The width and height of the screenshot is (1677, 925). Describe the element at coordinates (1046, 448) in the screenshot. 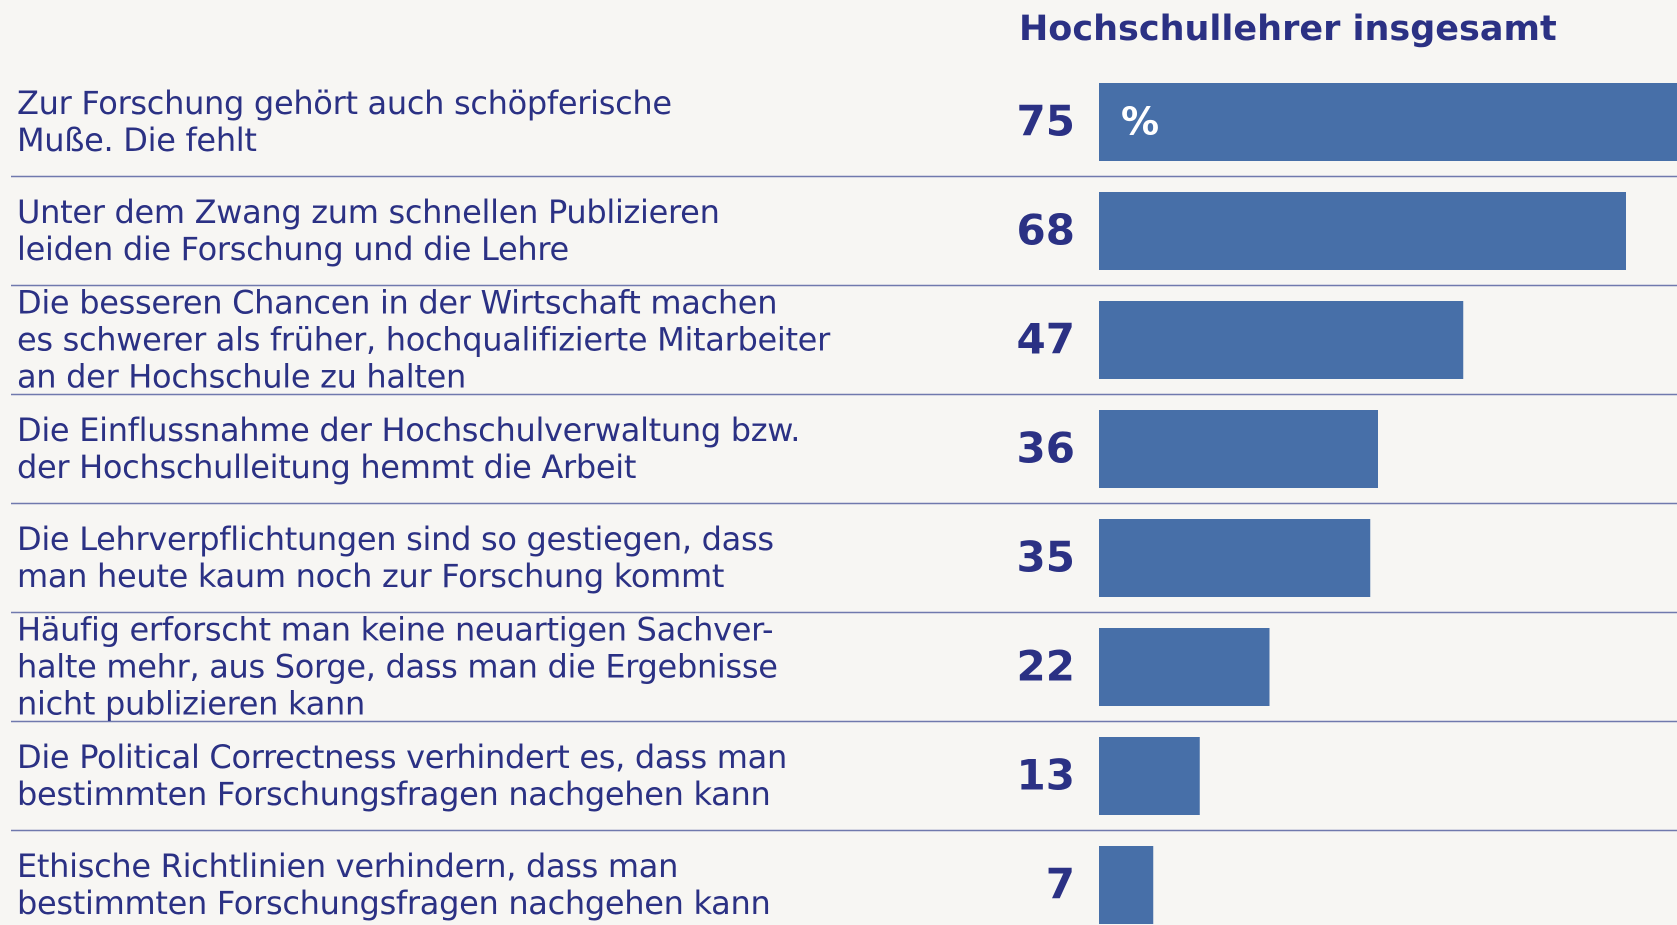

I see `value-label: 36` at that location.